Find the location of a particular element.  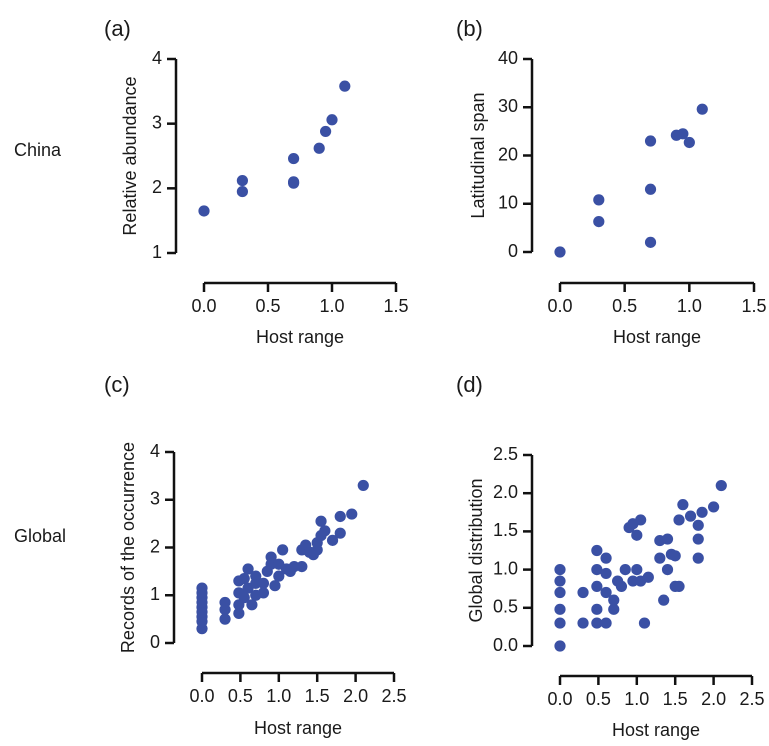

y-axis-label: Records of the occurrence is located at coordinates (128, 547).